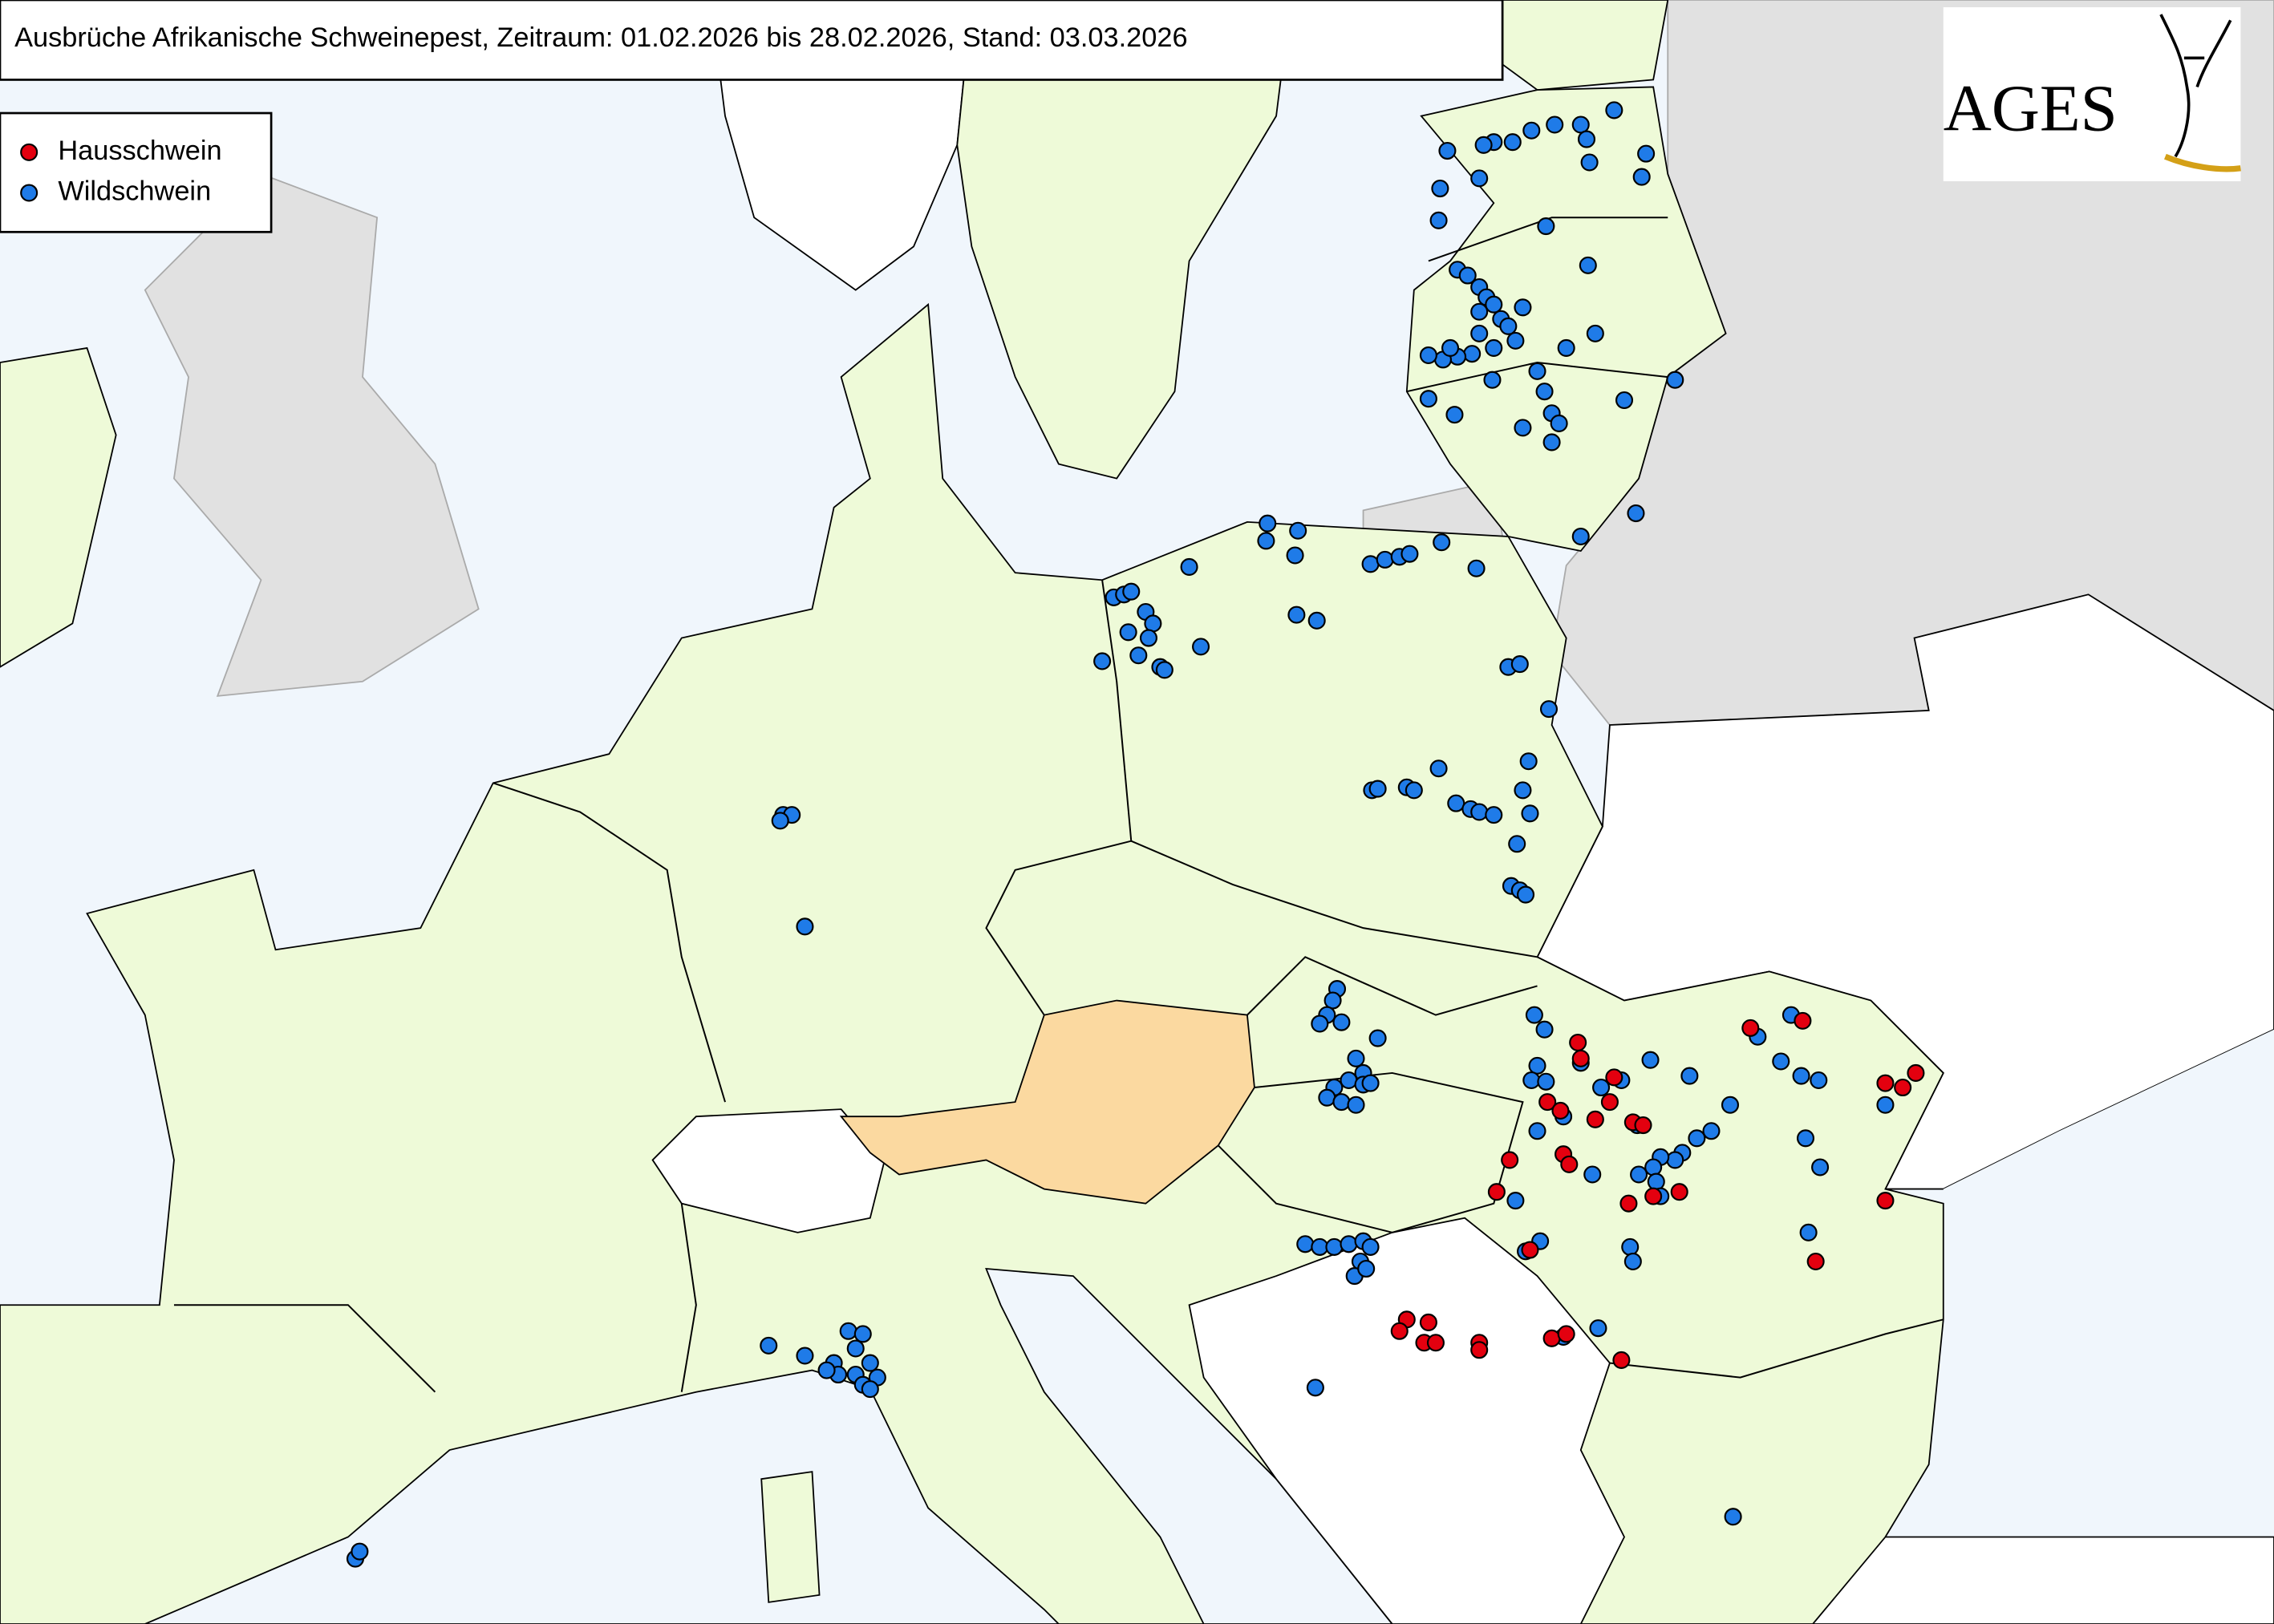 This screenshot has width=2274, height=1624. What do you see at coordinates (768, 1170) in the screenshot?
I see `land-switzerland` at bounding box center [768, 1170].